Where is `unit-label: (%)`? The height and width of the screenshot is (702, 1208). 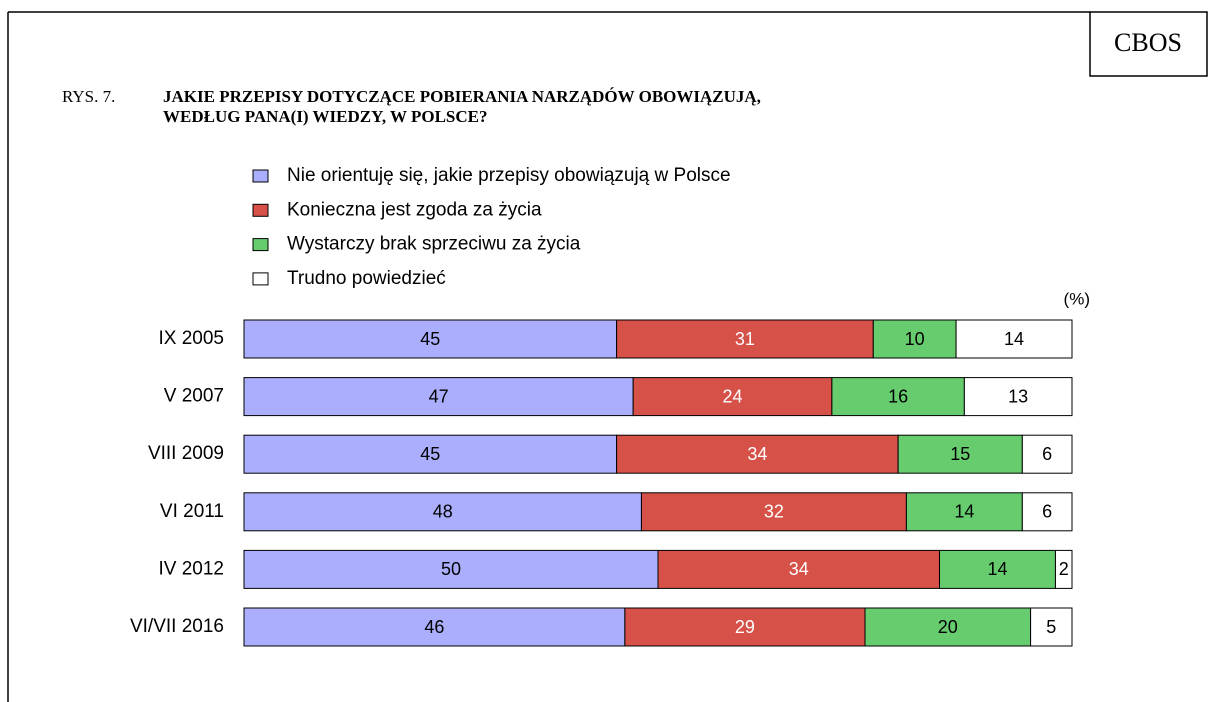 unit-label: (%) is located at coordinates (1077, 298).